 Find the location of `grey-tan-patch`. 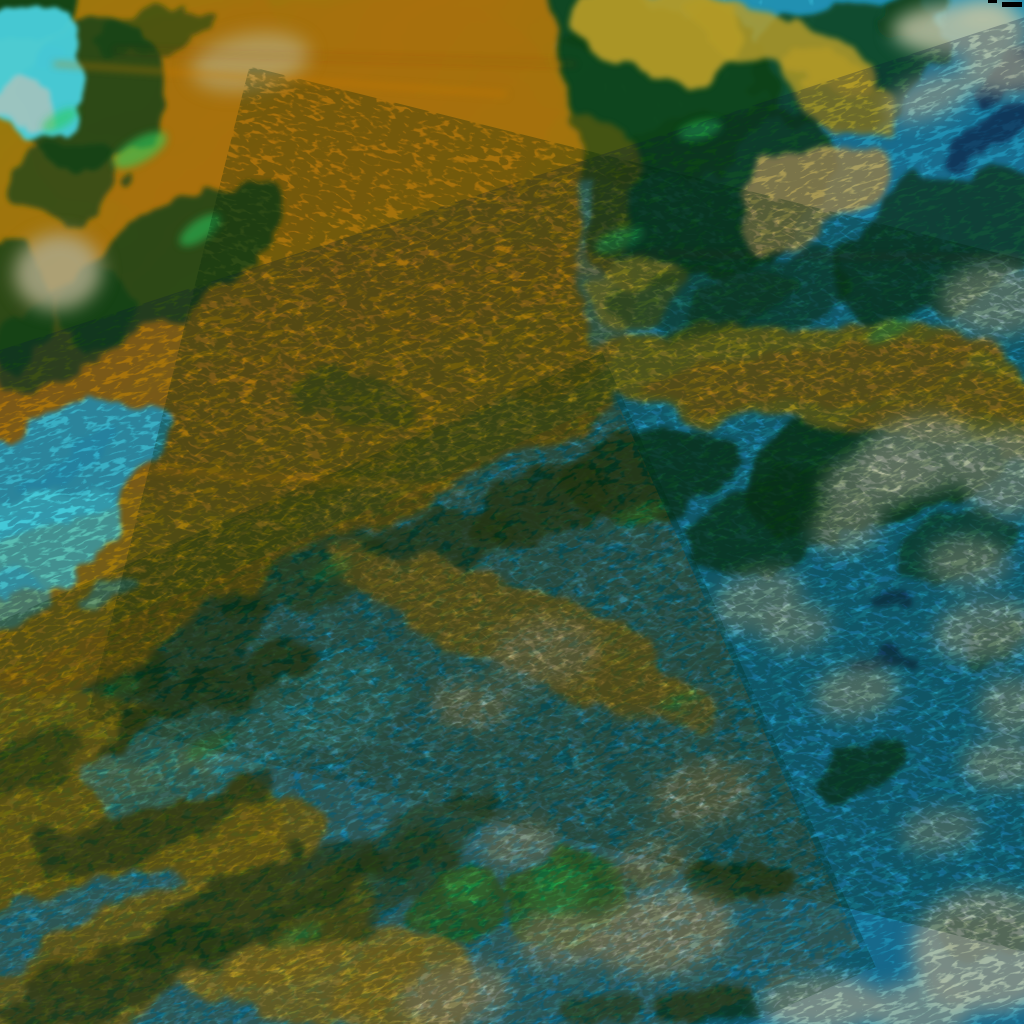

grey-tan-patch is located at coordinates (58, 272).